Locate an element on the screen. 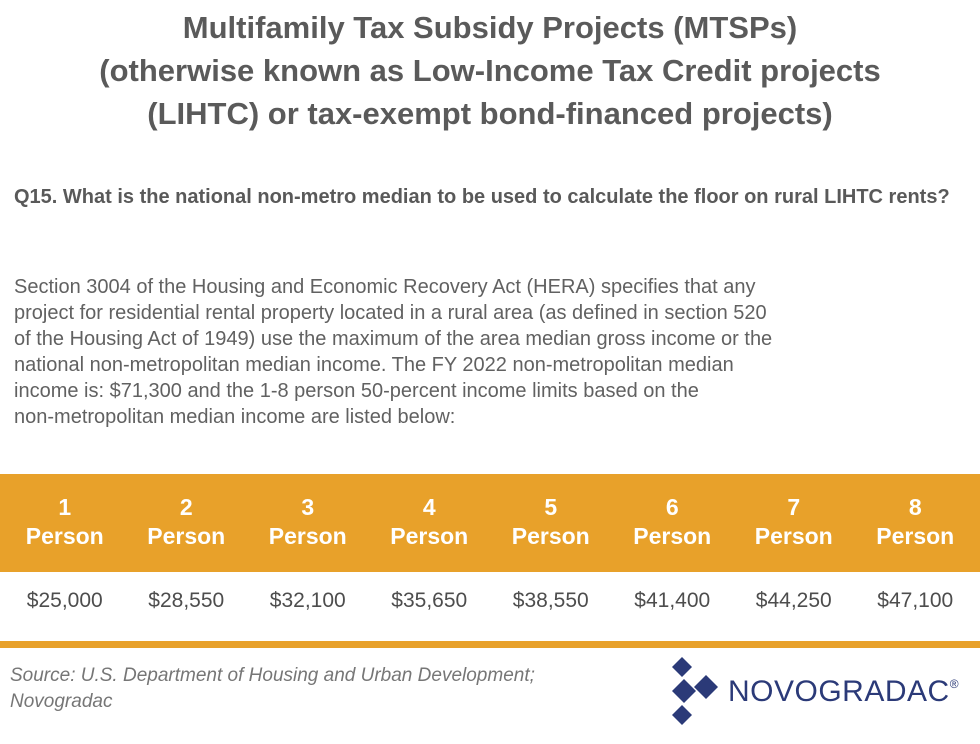  header-number: 7 is located at coordinates (794, 507).